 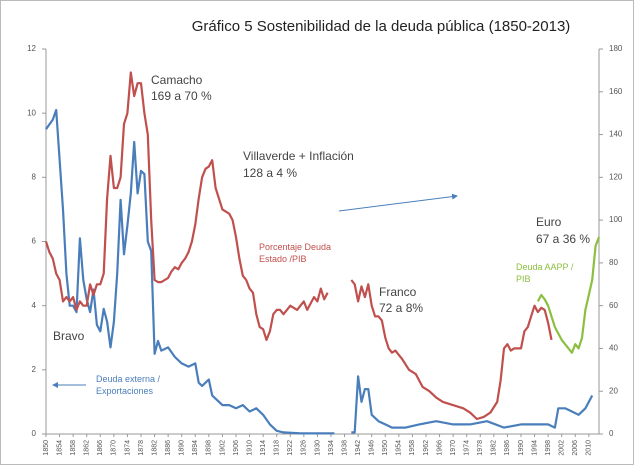 I want to click on x-tick-label: 1886, so click(x=168, y=448).